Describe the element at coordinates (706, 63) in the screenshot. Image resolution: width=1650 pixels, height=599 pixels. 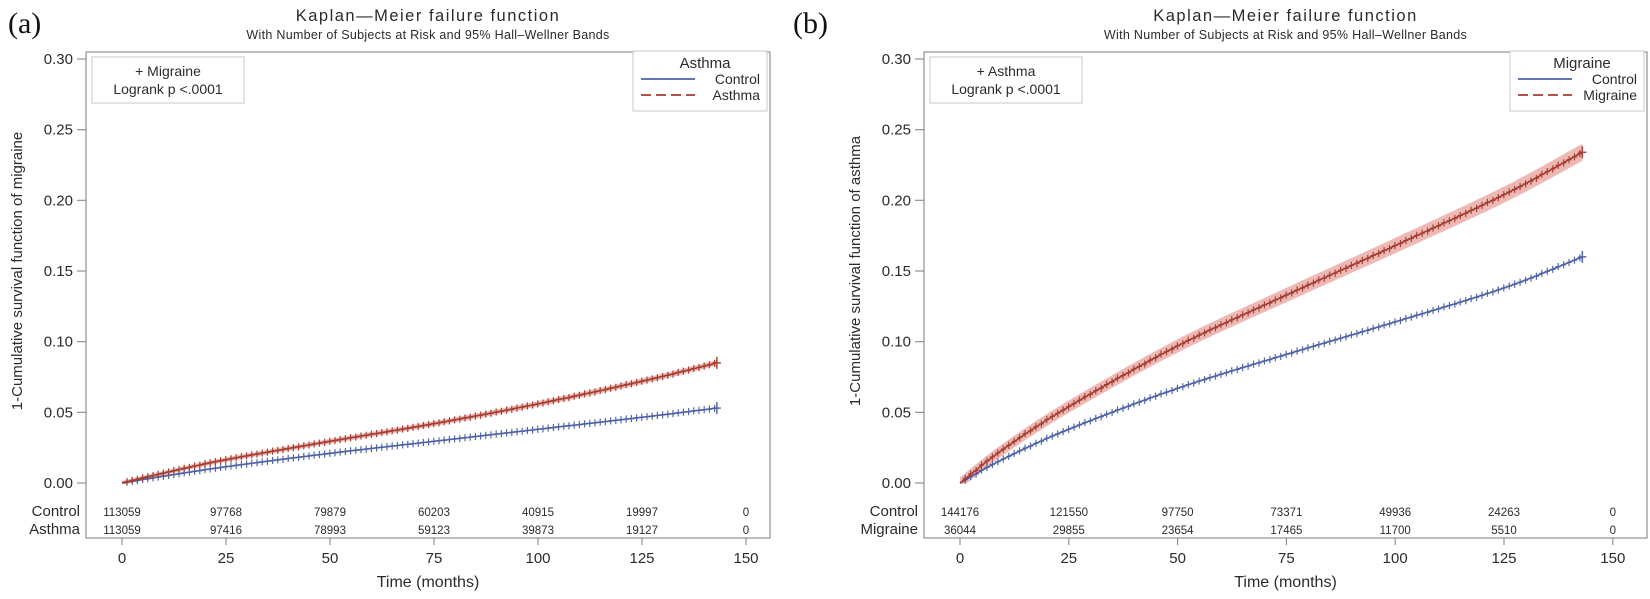
I see `legend-title: Asthma` at that location.